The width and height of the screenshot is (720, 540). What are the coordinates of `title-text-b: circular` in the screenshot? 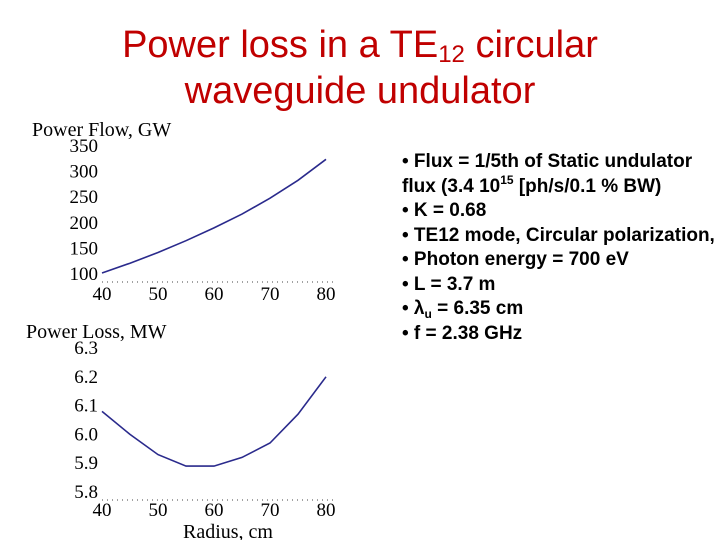 It's located at (531, 45).